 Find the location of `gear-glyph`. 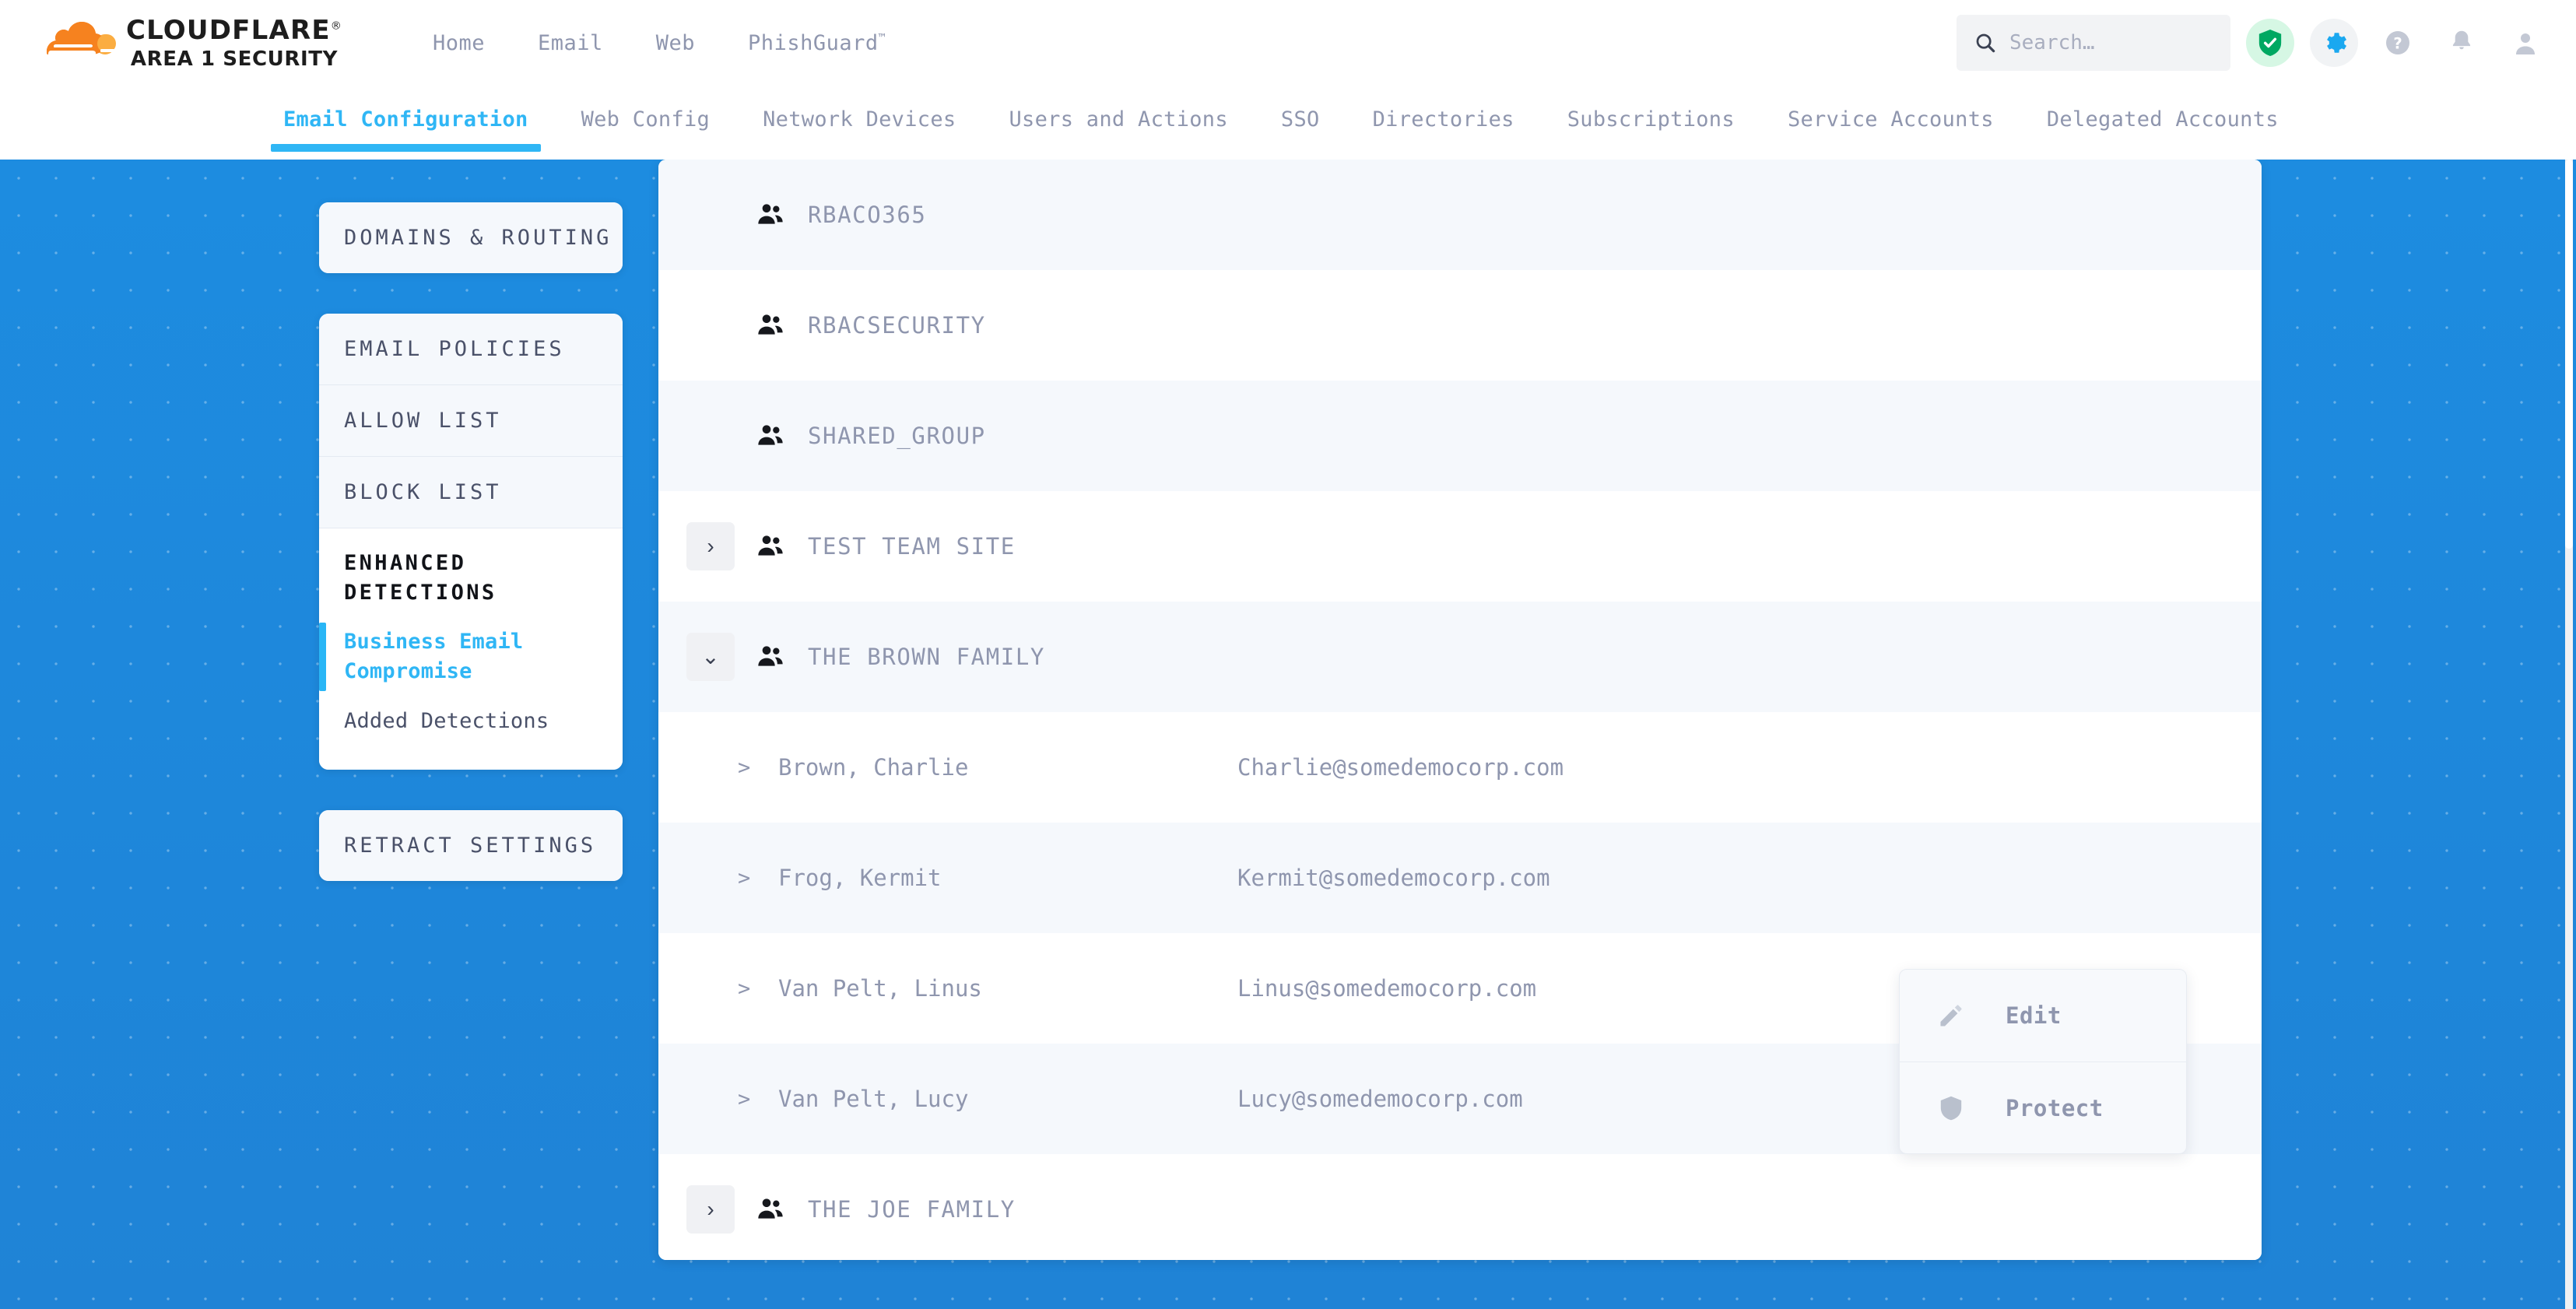

gear-glyph is located at coordinates (2337, 43).